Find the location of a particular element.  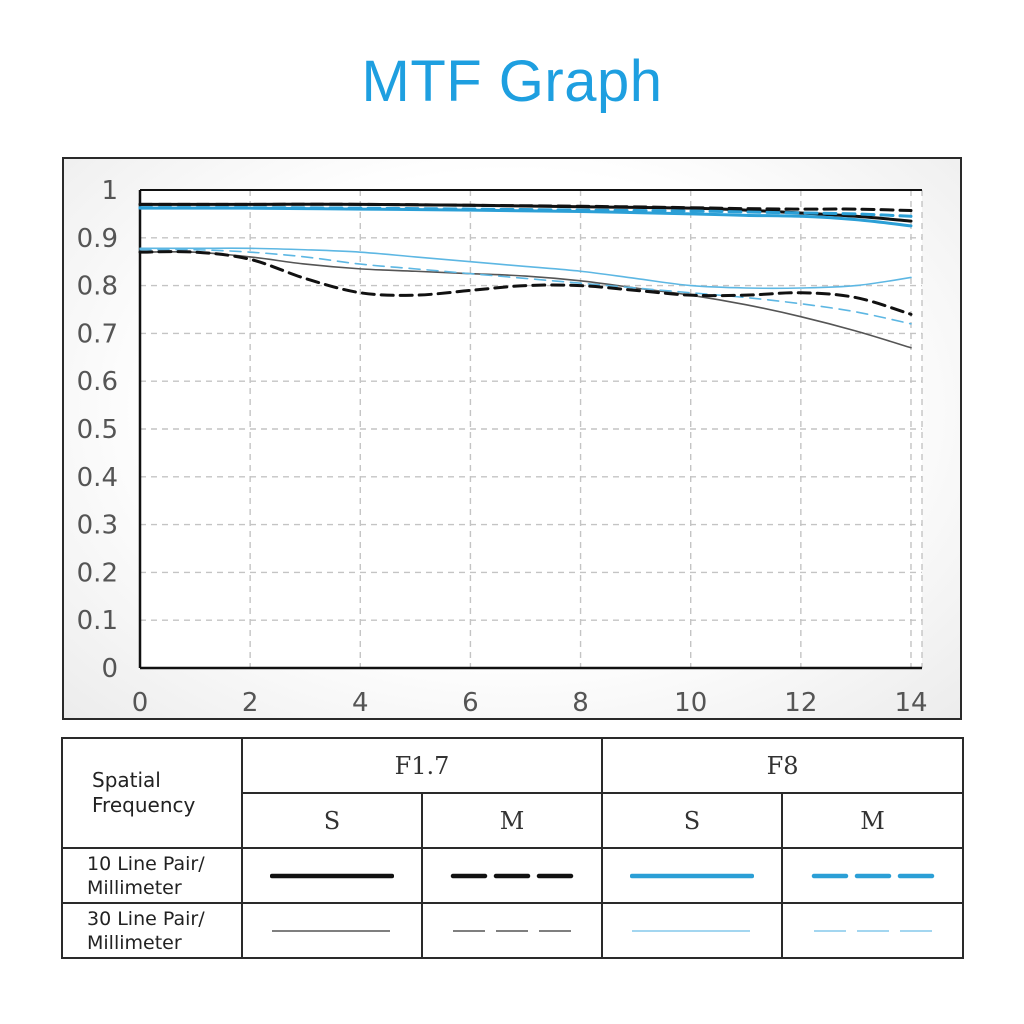

sample-f17-m-30lp is located at coordinates (512, 930).